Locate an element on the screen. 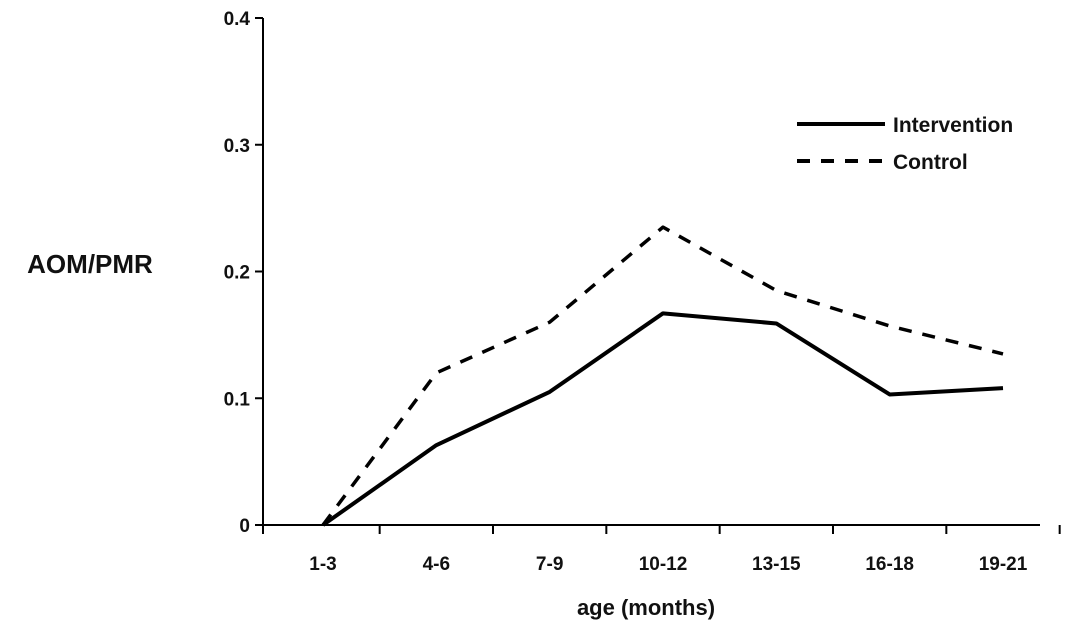  legend-label-intervention: Intervention is located at coordinates (953, 125).